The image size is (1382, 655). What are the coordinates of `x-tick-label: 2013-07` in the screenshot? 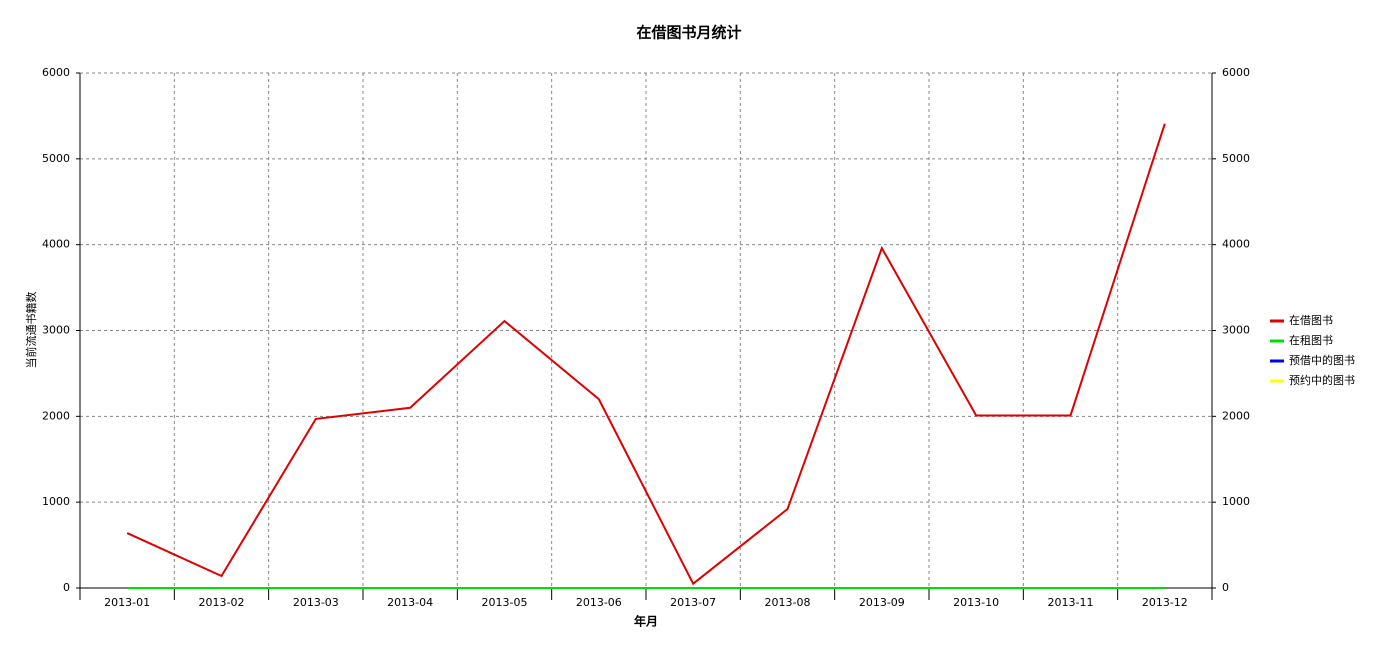 It's located at (693, 602).